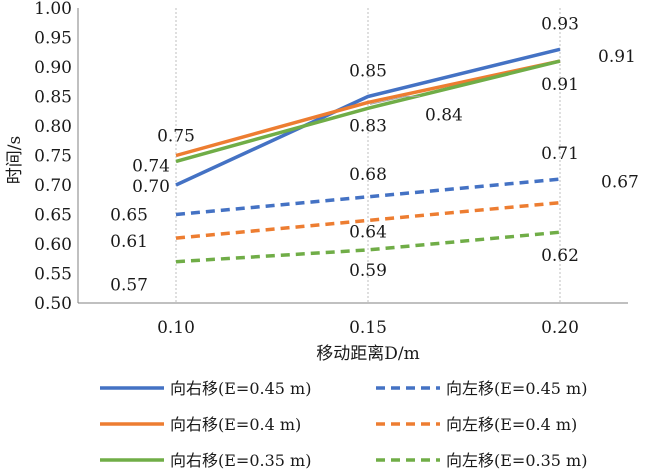  What do you see at coordinates (53, 216) in the screenshot?
I see `y-tick-label: 0.65` at bounding box center [53, 216].